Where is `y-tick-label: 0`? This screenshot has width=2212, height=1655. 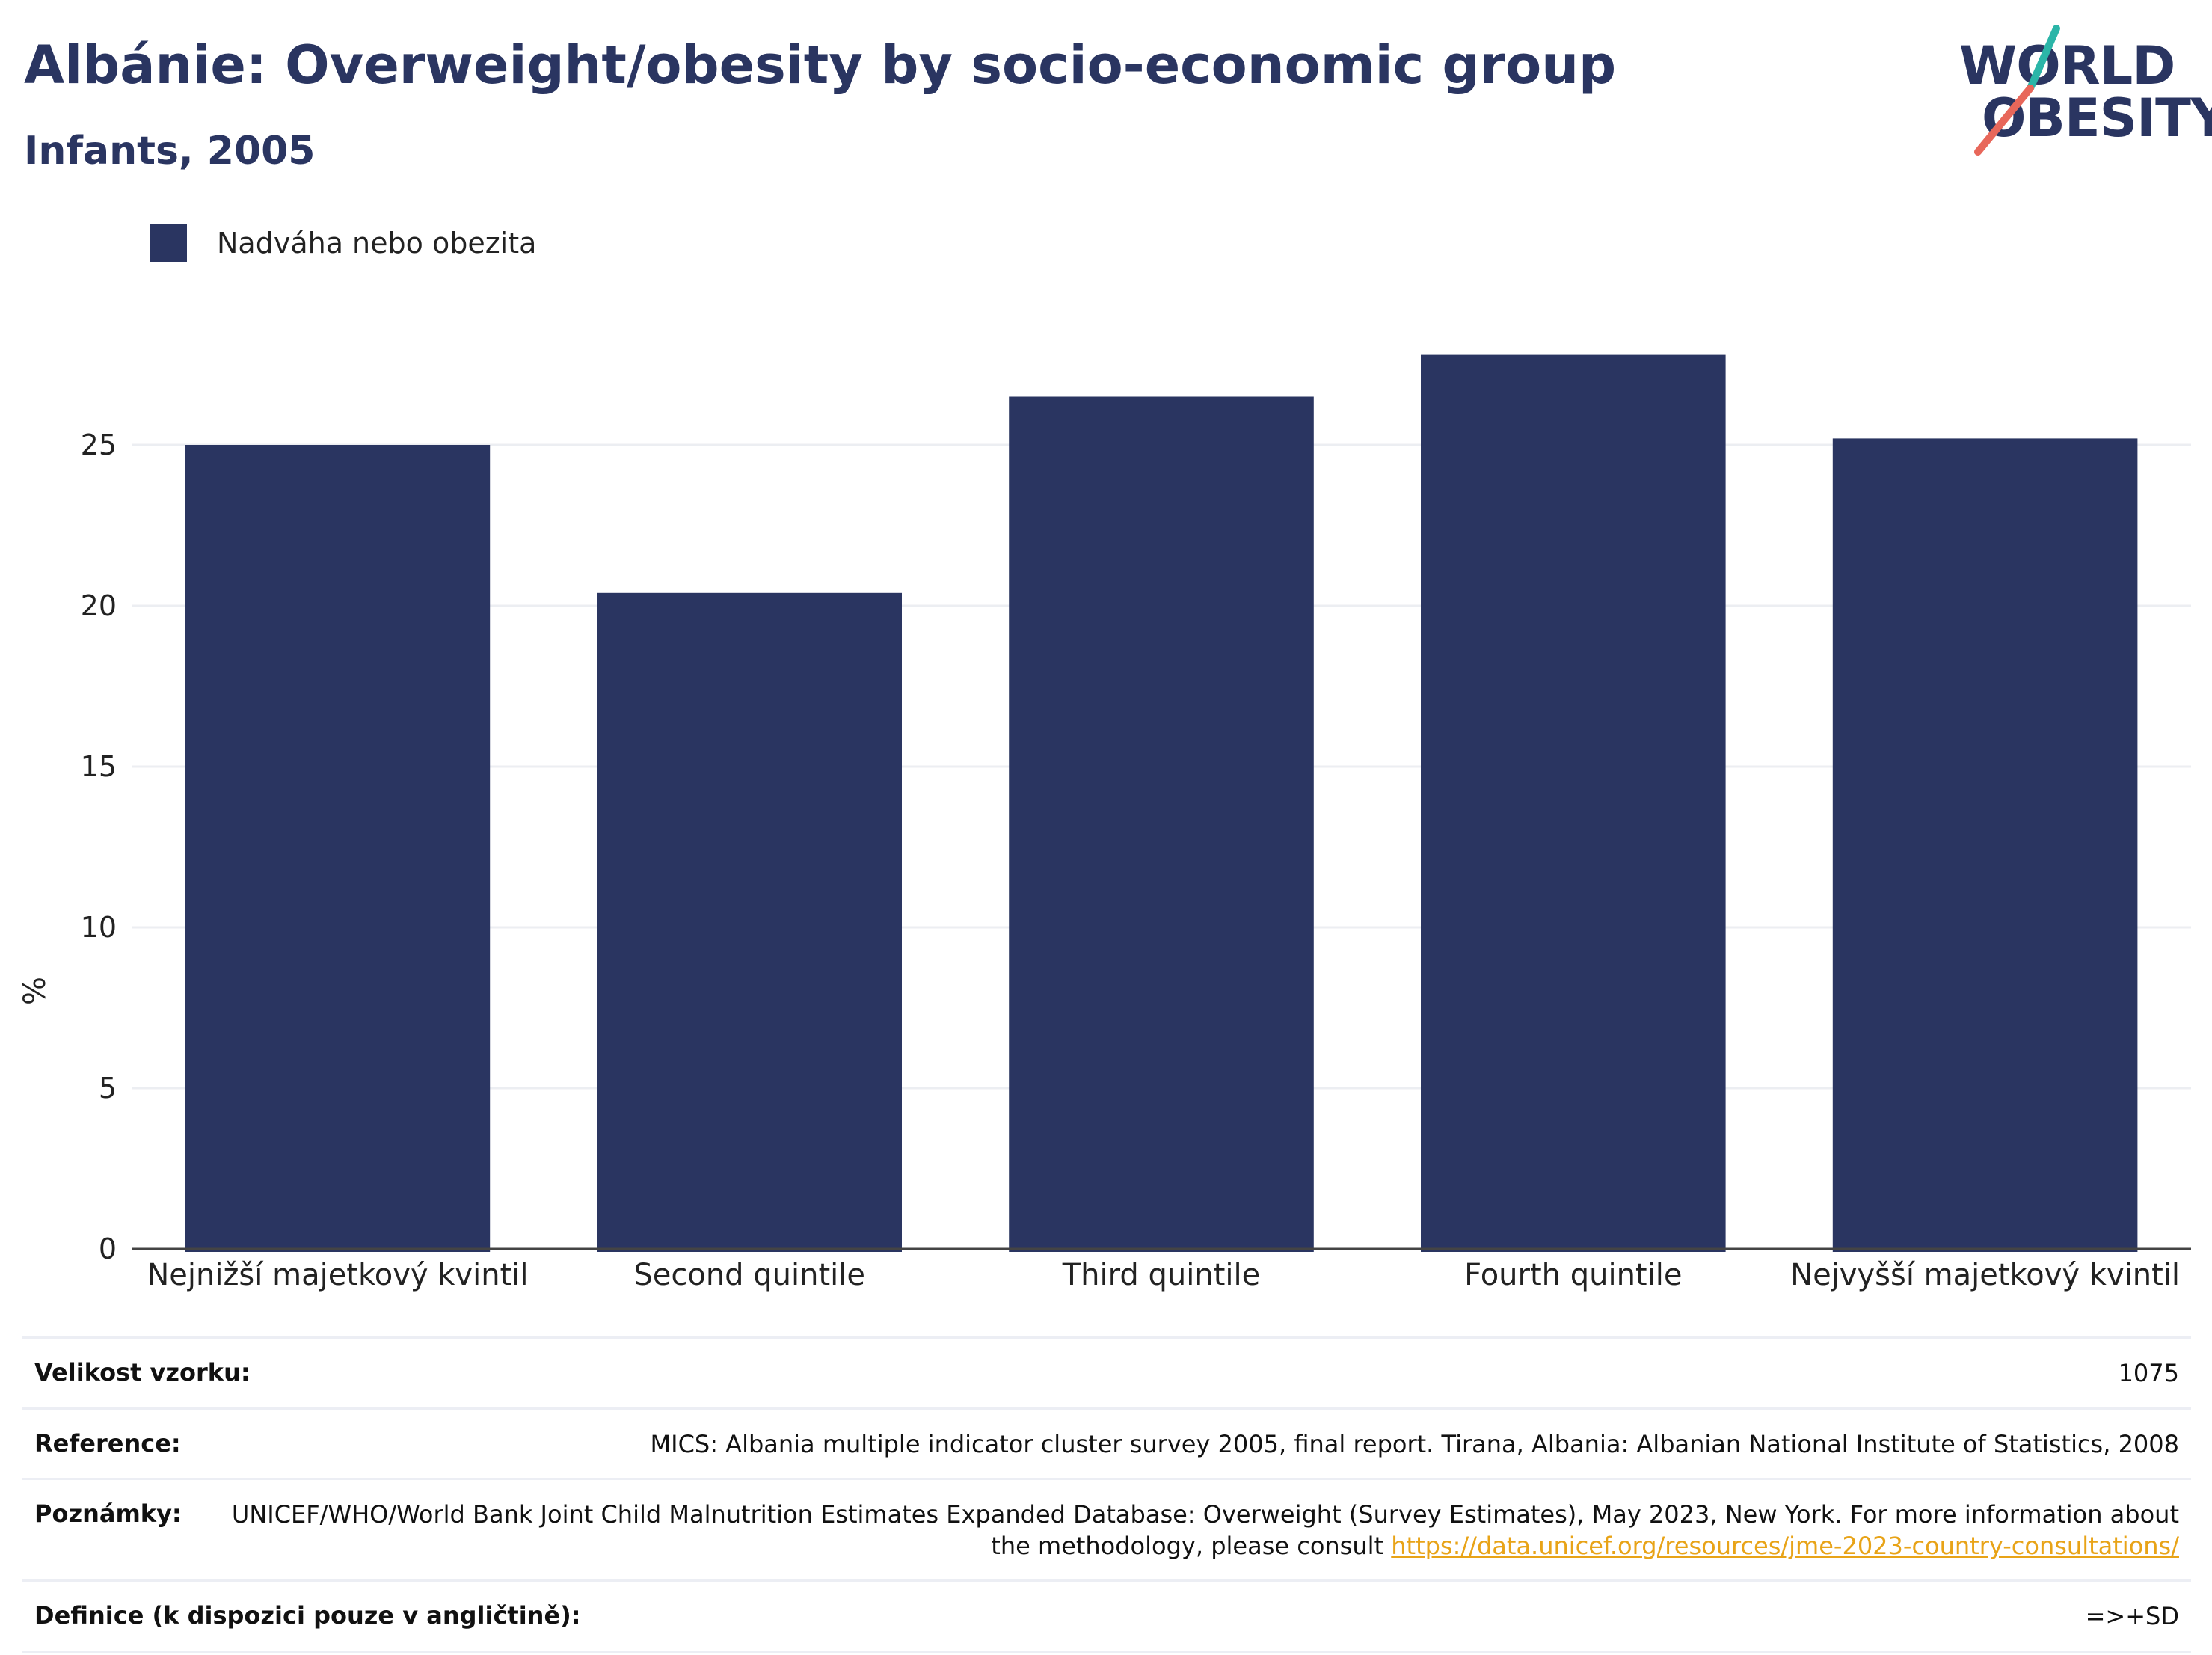
y-tick-label: 0 is located at coordinates (108, 1248).